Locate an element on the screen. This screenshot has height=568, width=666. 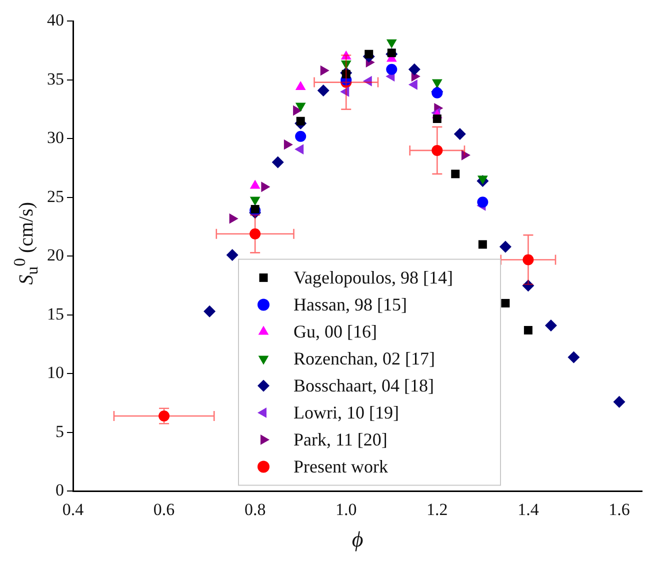
y-tick-label: 40 is located at coordinates (55, 20).